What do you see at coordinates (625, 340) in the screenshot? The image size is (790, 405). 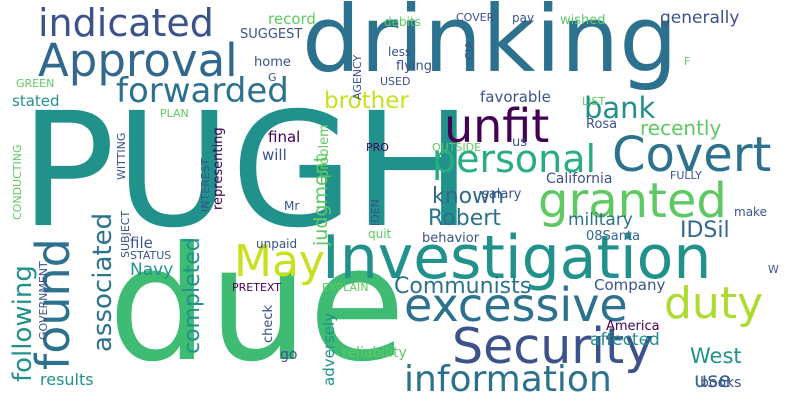 I see `word-affected: affected` at bounding box center [625, 340].